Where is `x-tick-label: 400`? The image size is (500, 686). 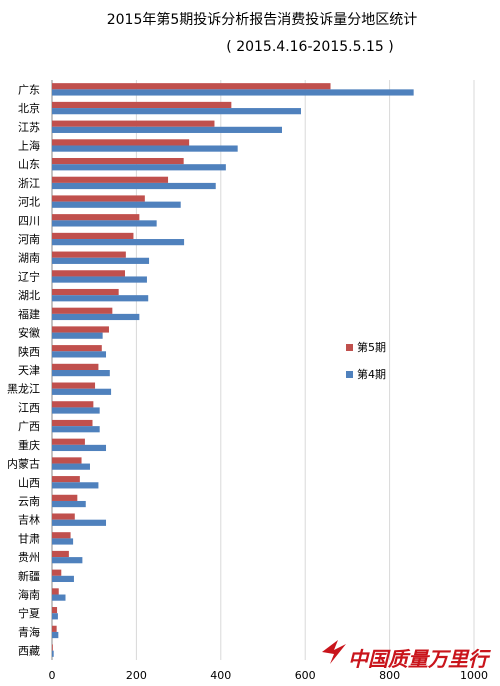
x-tick-label: 400 is located at coordinates (220, 675).